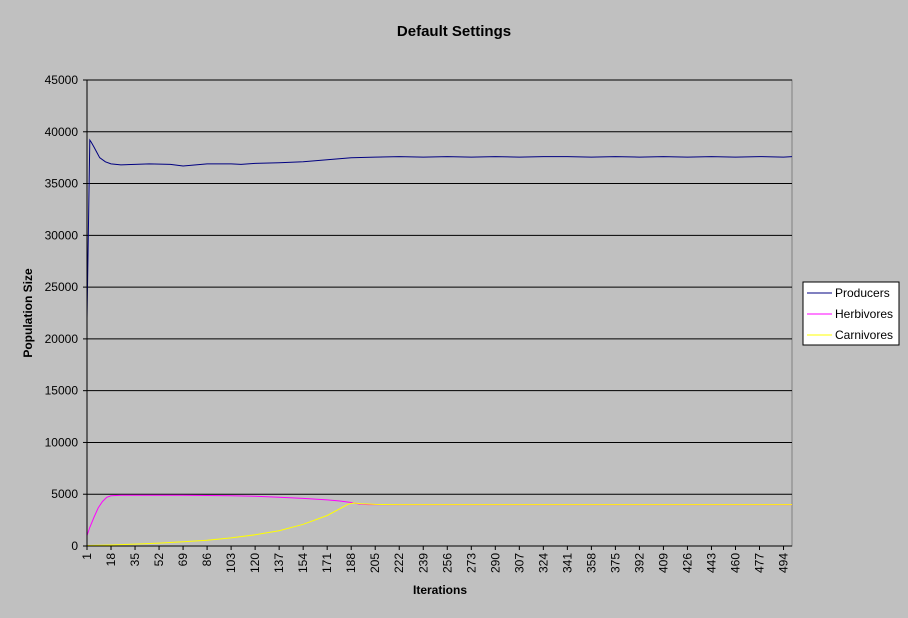  I want to click on x-tick-label: 18, so click(111, 560).